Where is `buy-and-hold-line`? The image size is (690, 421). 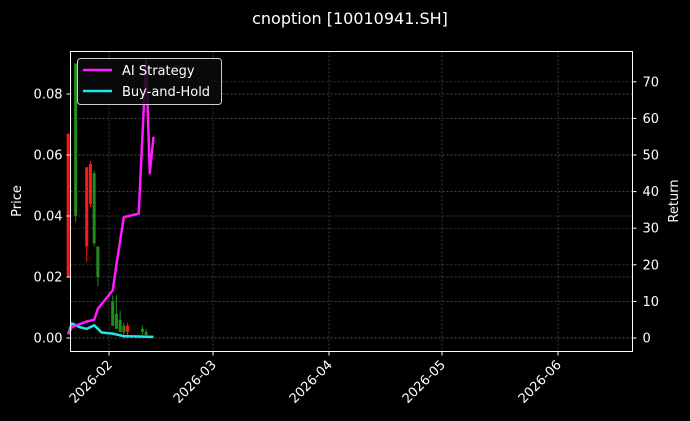 buy-and-hold-line is located at coordinates (110, 330).